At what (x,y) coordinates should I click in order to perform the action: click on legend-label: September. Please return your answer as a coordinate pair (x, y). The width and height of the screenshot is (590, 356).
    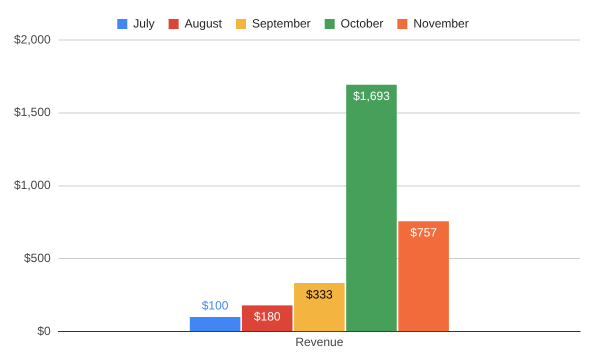
    Looking at the image, I should click on (281, 23).